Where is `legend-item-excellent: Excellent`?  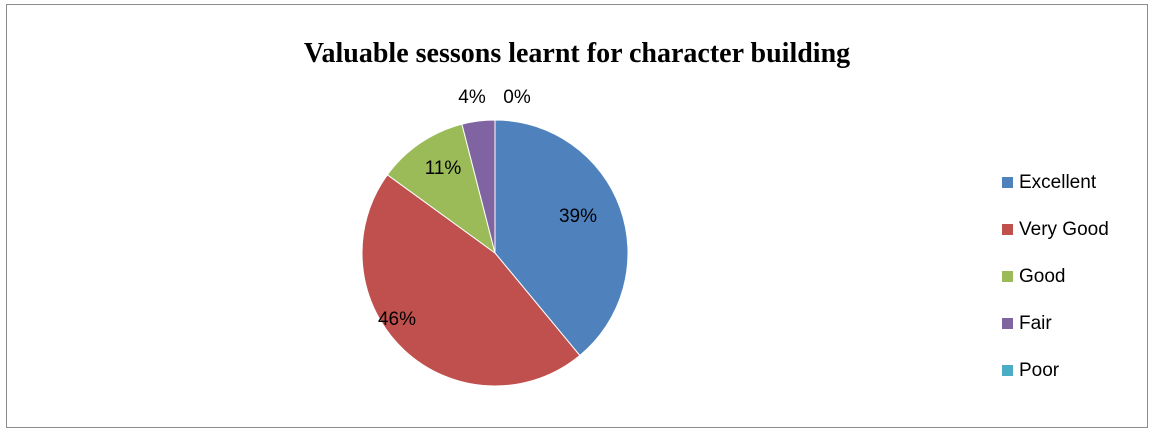
legend-item-excellent: Excellent is located at coordinates (1055, 183).